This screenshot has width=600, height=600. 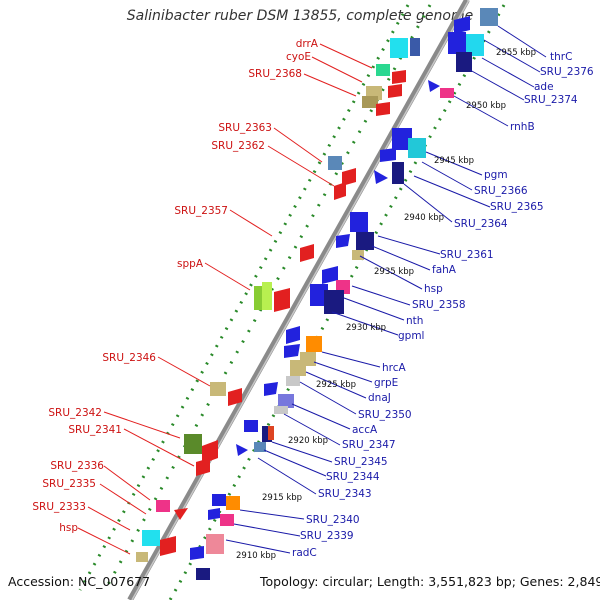 I want to click on gene-label-sru-2335: SRU_2335, so click(x=69, y=484).